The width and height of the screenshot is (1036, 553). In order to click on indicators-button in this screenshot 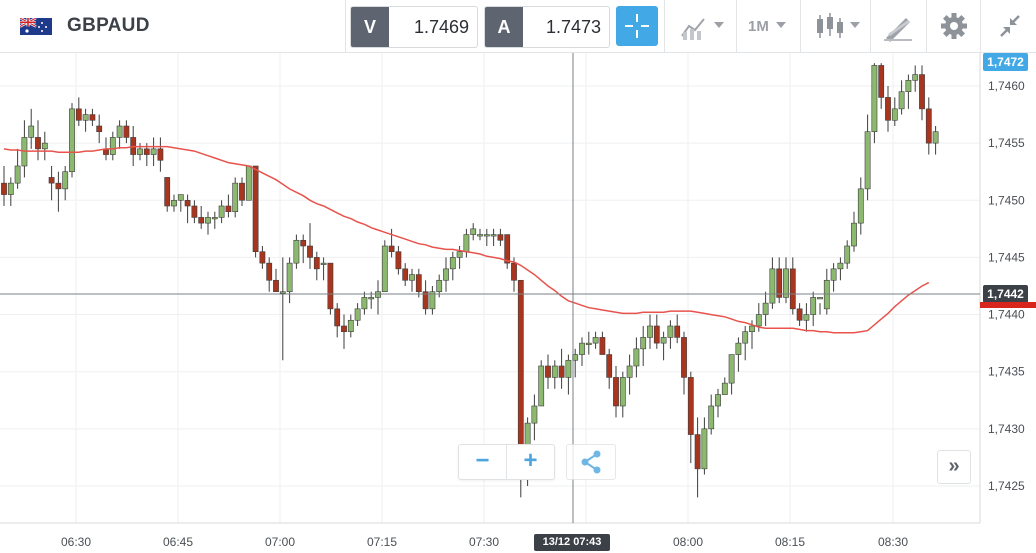, I will do `click(702, 26)`.